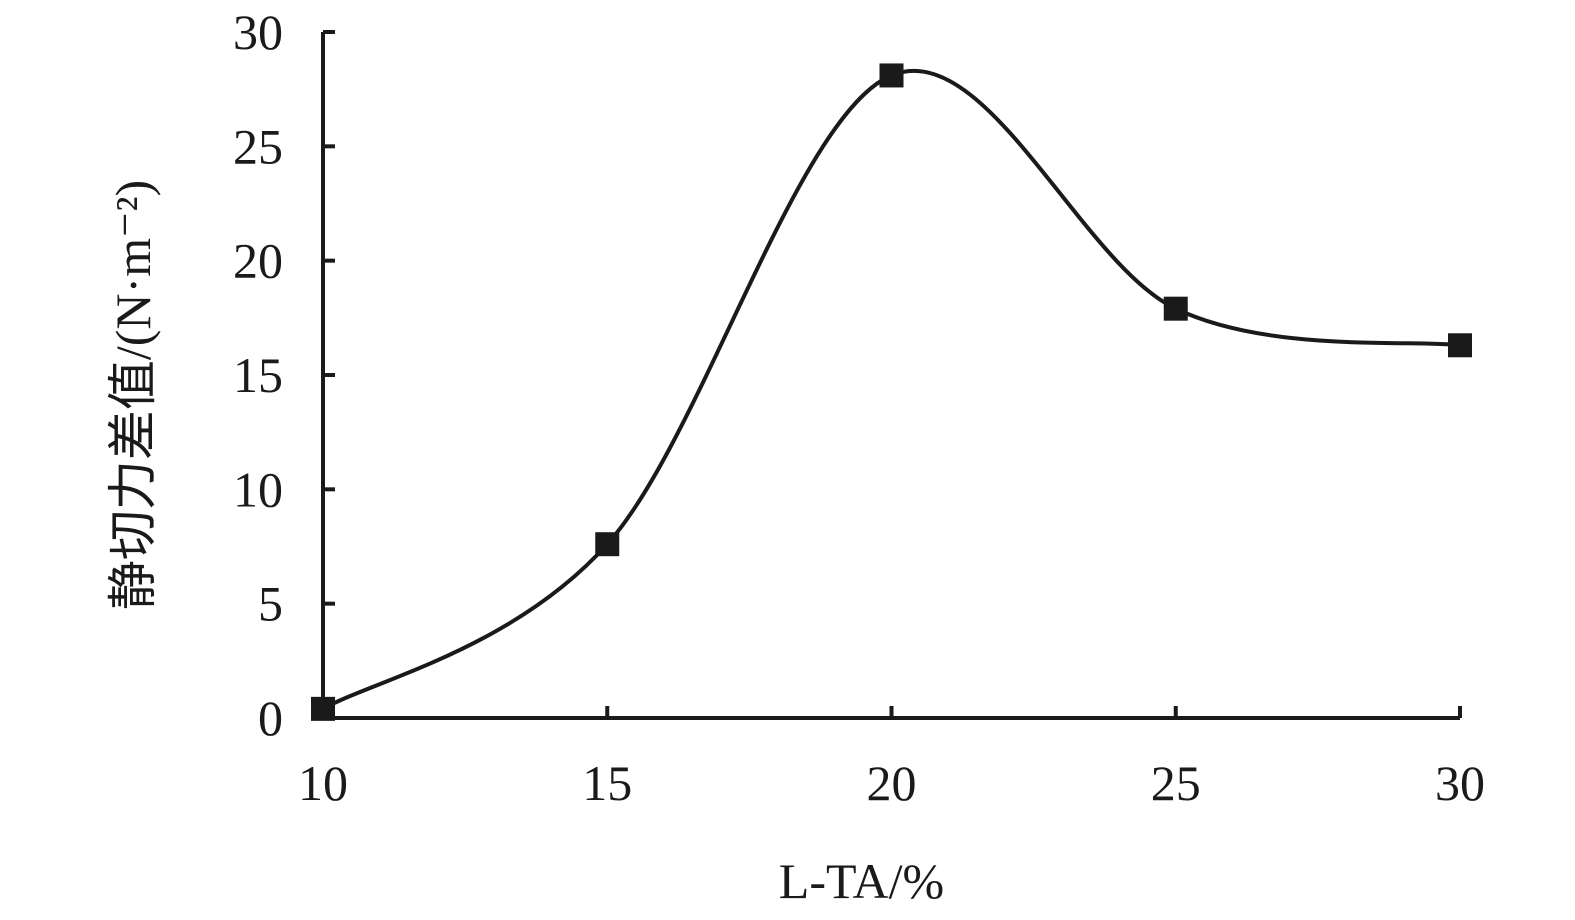  Describe the element at coordinates (1176, 783) in the screenshot. I see `x-tick-label: 25` at that location.